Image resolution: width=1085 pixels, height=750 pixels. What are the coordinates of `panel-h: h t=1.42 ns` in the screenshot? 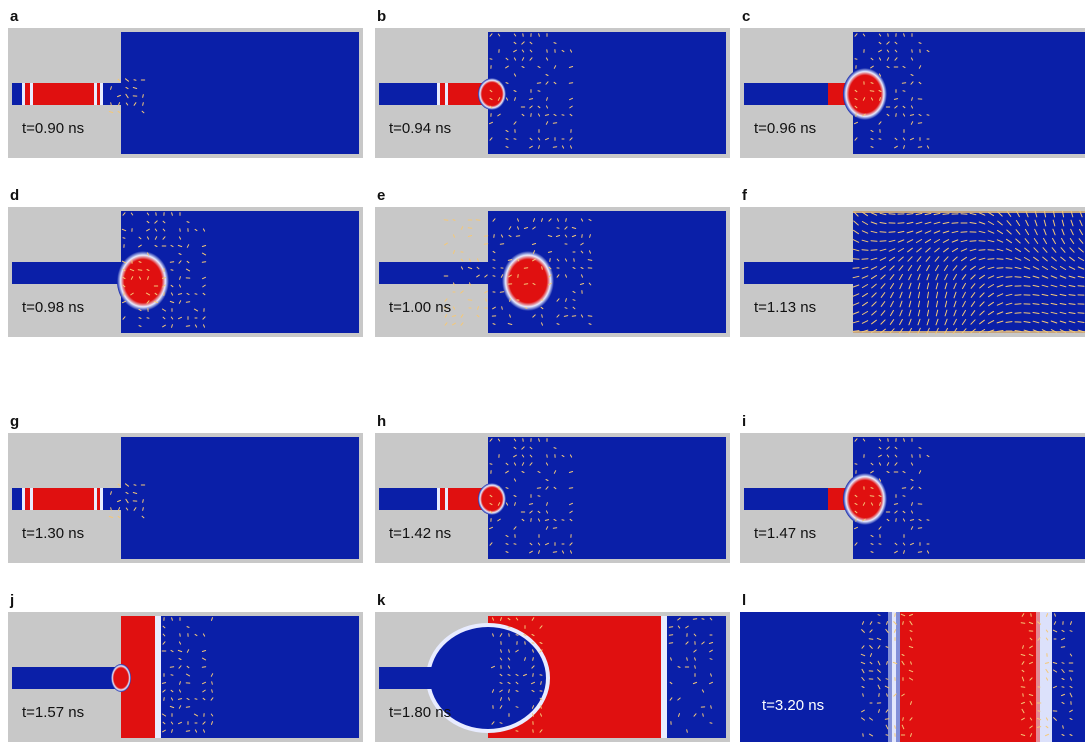 It's located at (552, 488).